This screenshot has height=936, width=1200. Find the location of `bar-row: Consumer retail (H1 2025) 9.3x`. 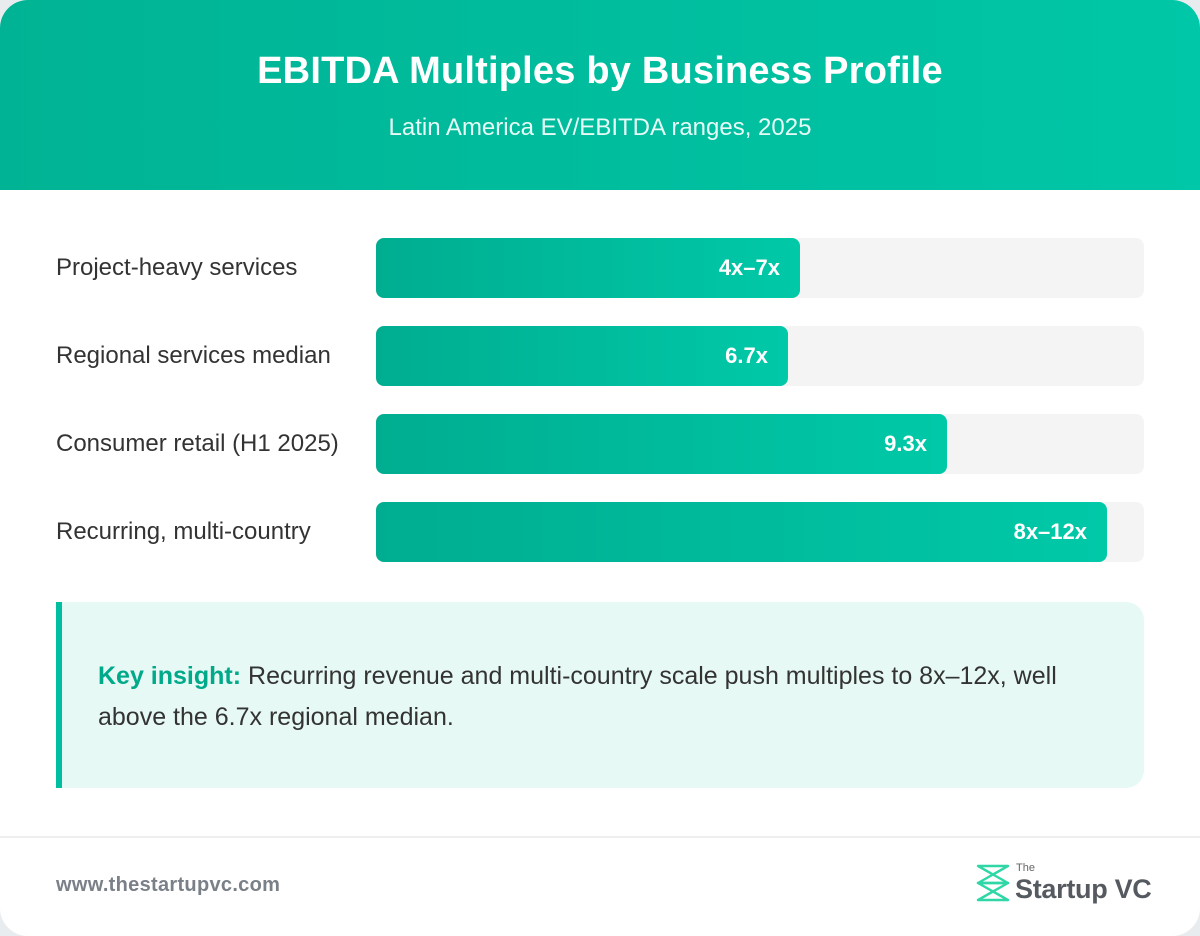

bar-row: Consumer retail (H1 2025) 9.3x is located at coordinates (600, 444).